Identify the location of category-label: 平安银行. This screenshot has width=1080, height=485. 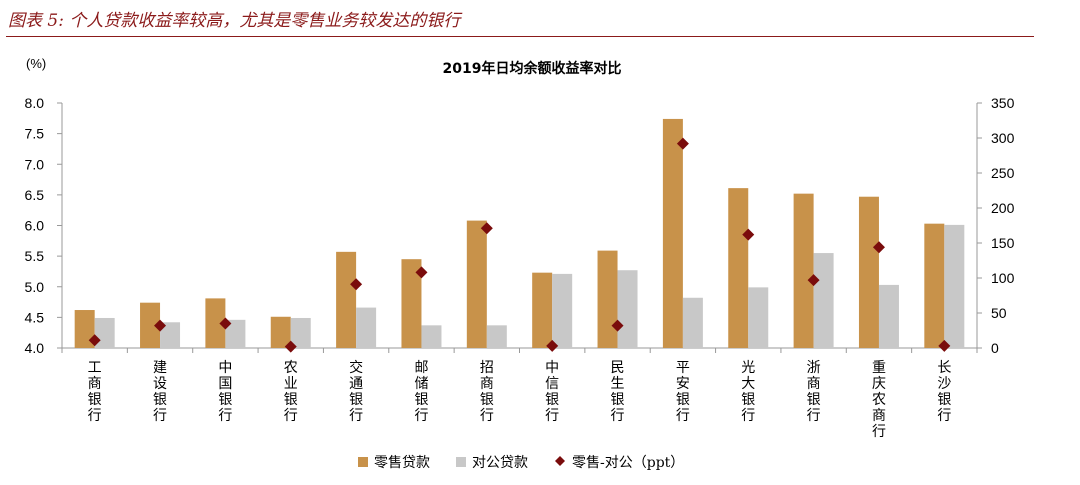
(683, 392).